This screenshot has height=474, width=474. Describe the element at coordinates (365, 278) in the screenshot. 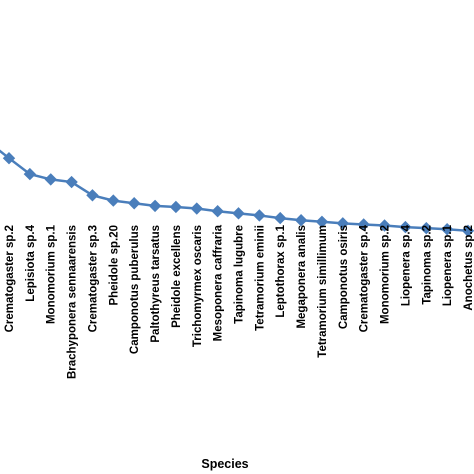

I see `x-tick-label: Crematogaster sp.4` at that location.